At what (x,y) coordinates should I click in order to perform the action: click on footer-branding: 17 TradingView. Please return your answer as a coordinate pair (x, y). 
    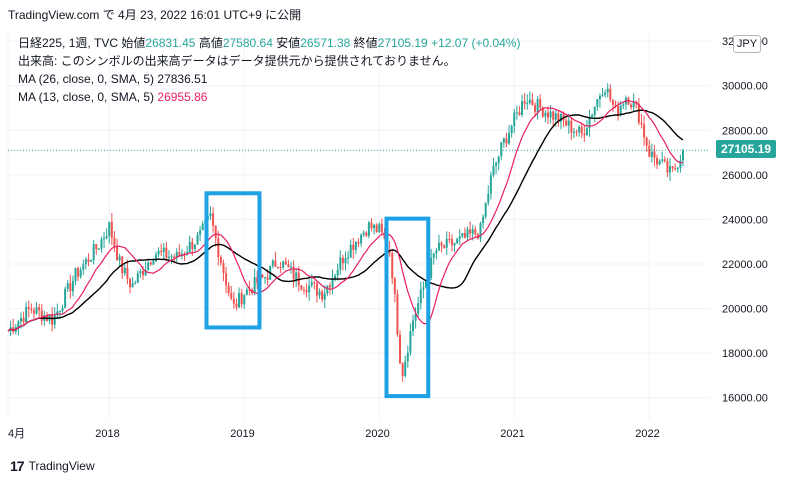
    Looking at the image, I should click on (52, 466).